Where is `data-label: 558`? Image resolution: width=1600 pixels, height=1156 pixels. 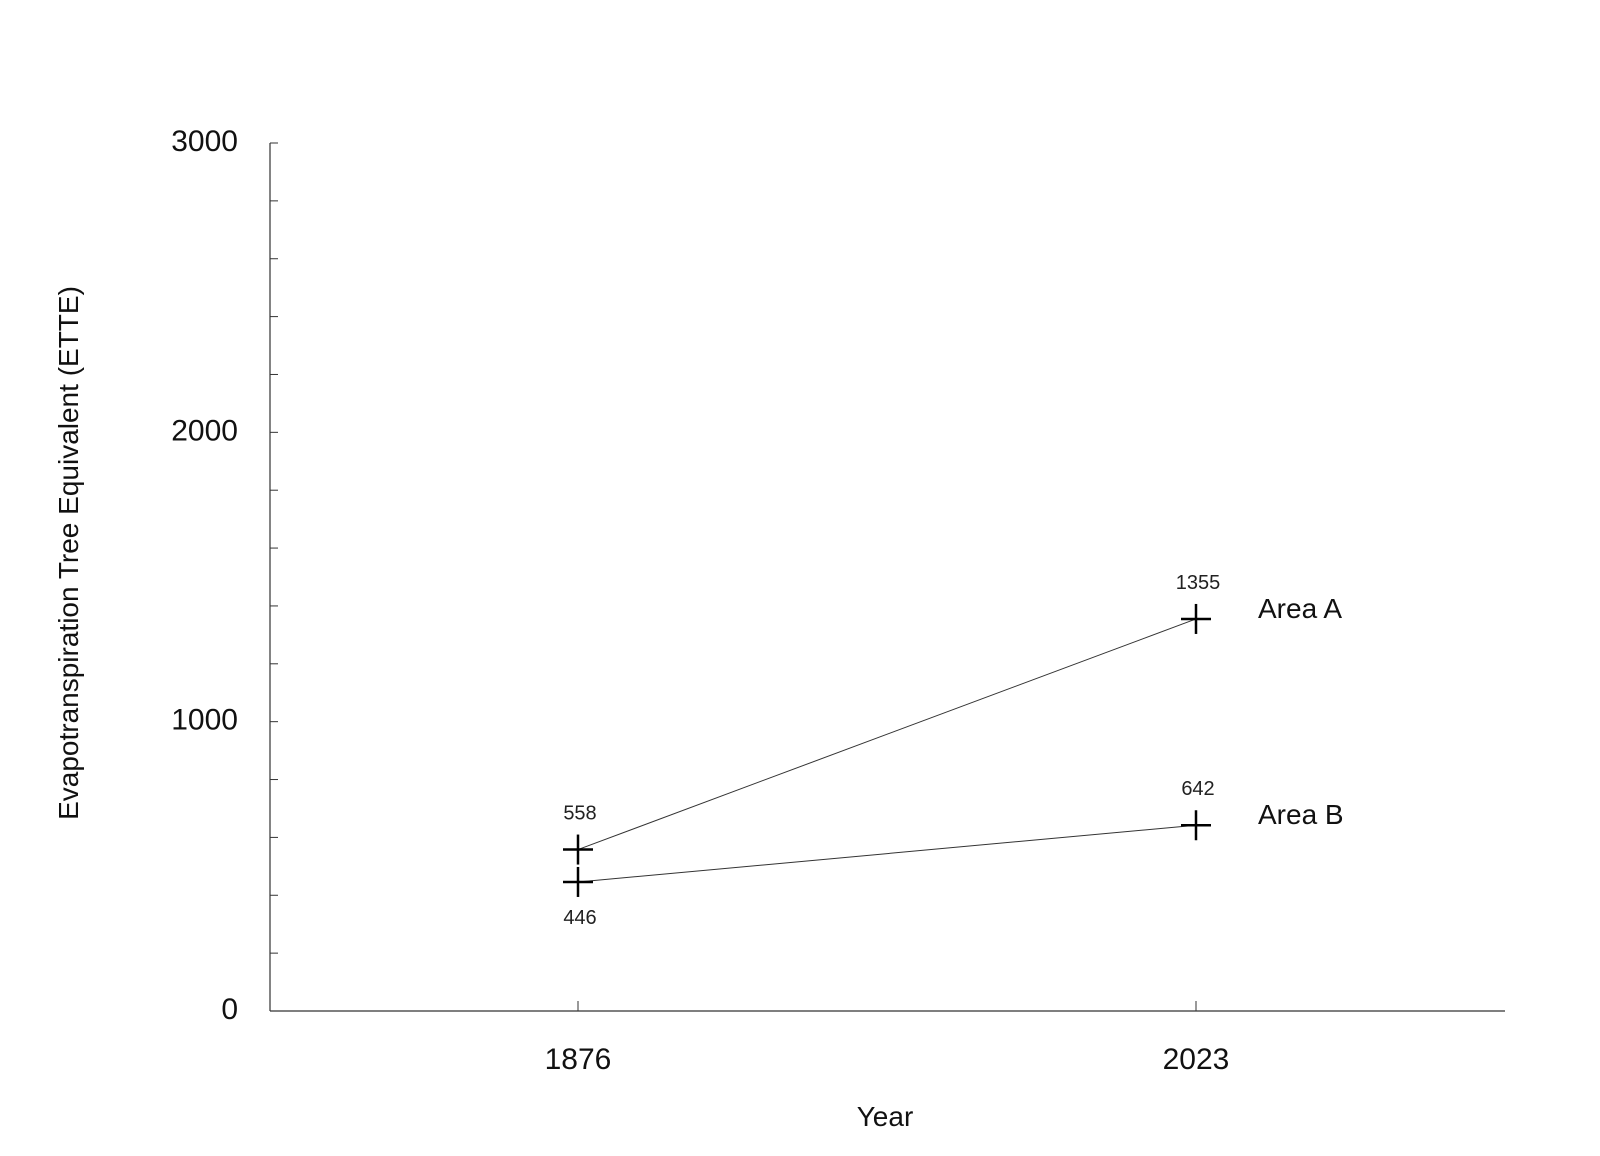 data-label: 558 is located at coordinates (579, 814).